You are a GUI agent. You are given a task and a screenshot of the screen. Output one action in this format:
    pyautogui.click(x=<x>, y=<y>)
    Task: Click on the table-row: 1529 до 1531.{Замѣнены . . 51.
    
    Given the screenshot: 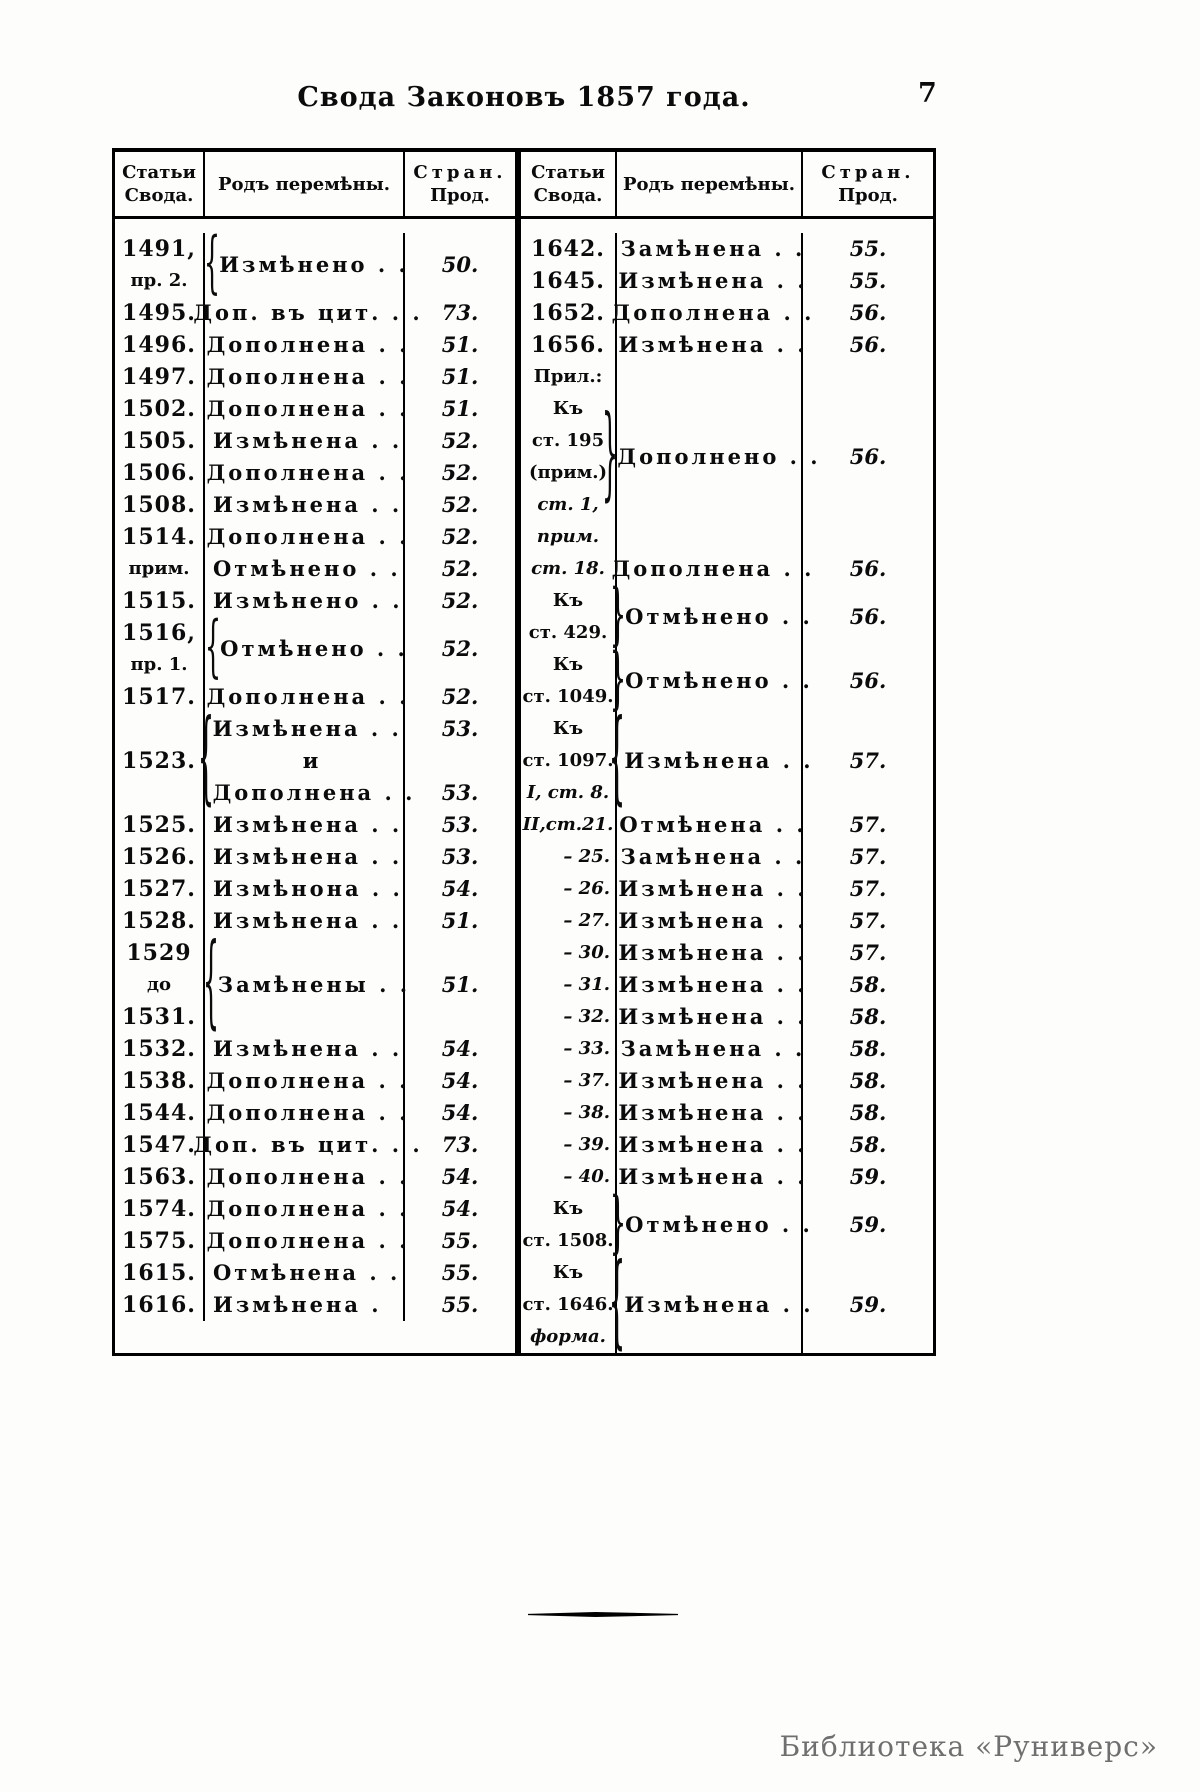 What is the action you would take?
    pyautogui.click(x=315, y=983)
    